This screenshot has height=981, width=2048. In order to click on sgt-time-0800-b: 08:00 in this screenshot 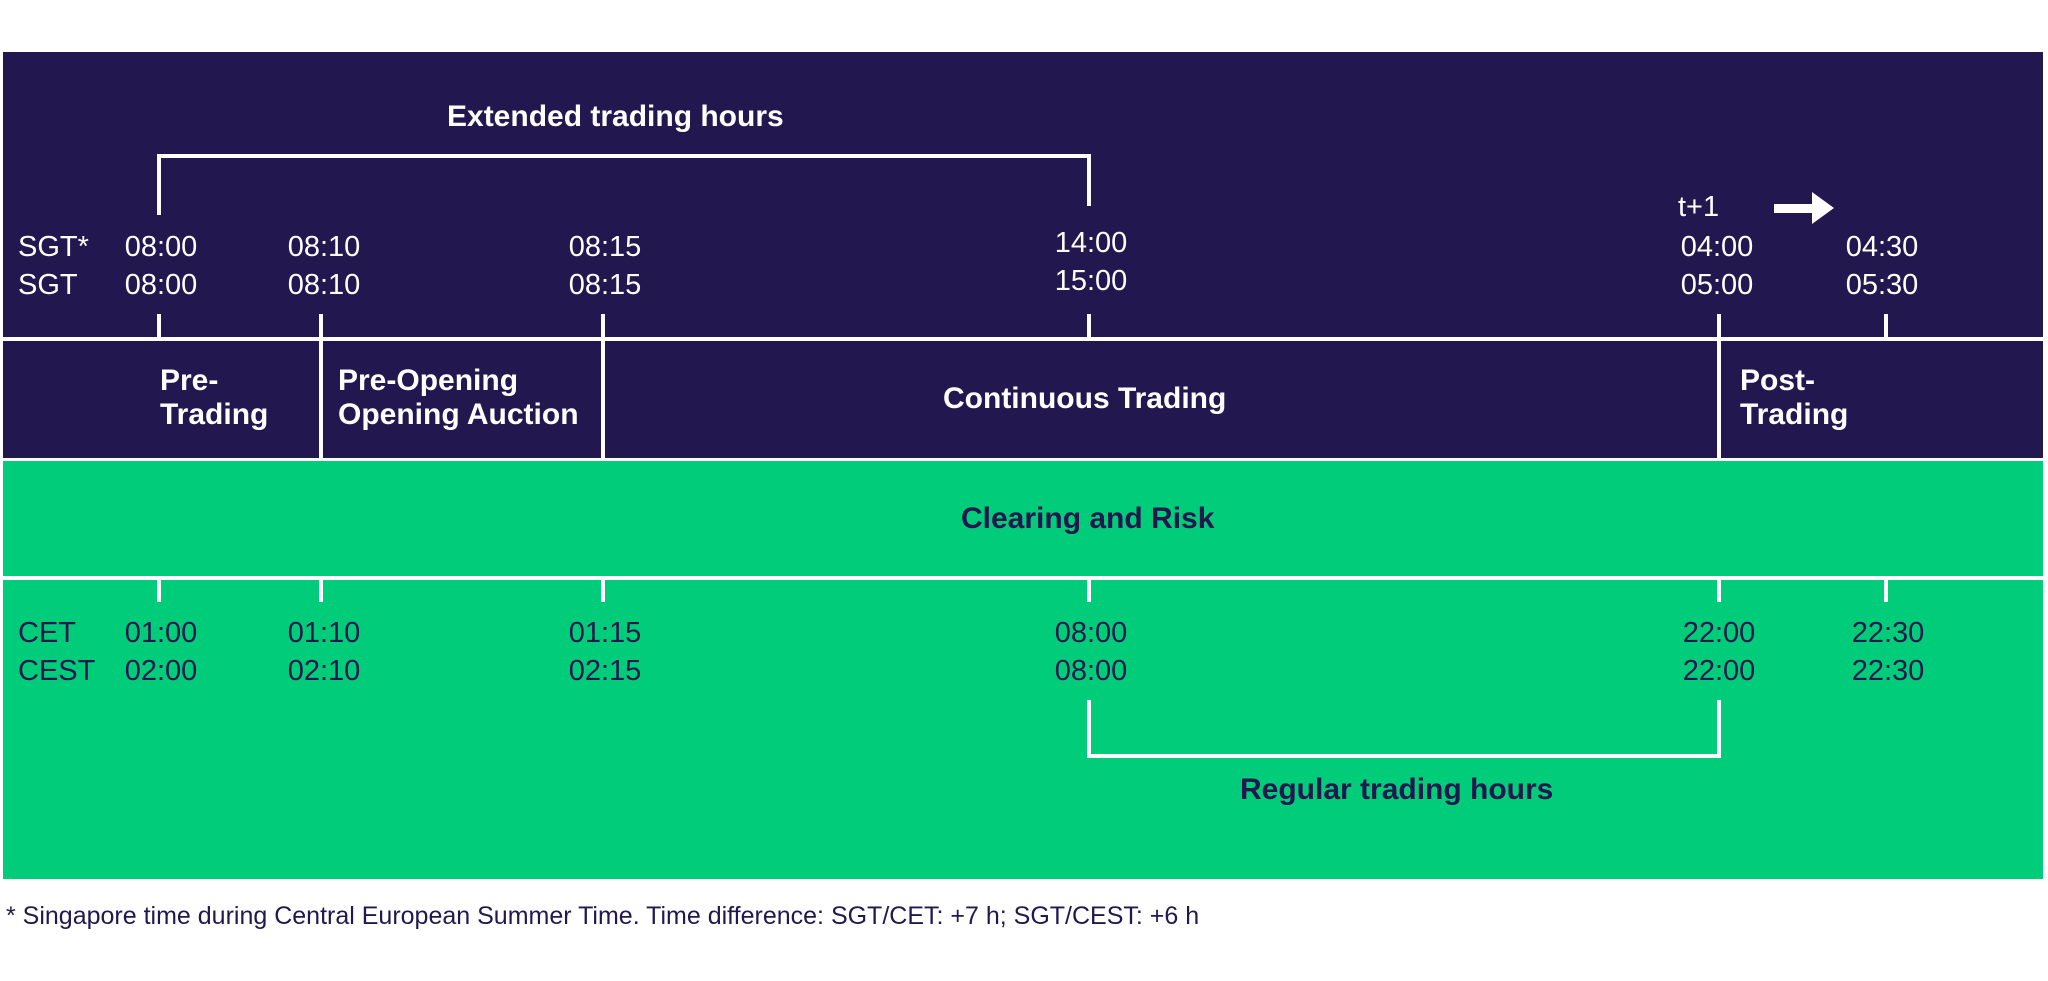, I will do `click(161, 285)`.